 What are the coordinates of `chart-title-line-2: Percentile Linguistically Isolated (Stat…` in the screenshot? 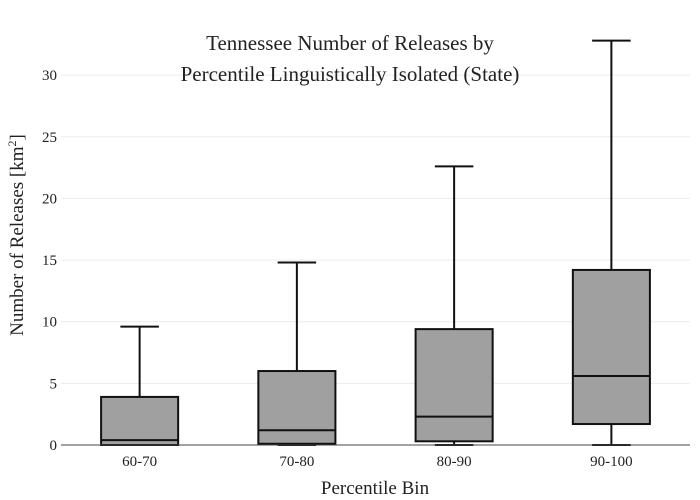 It's located at (350, 74).